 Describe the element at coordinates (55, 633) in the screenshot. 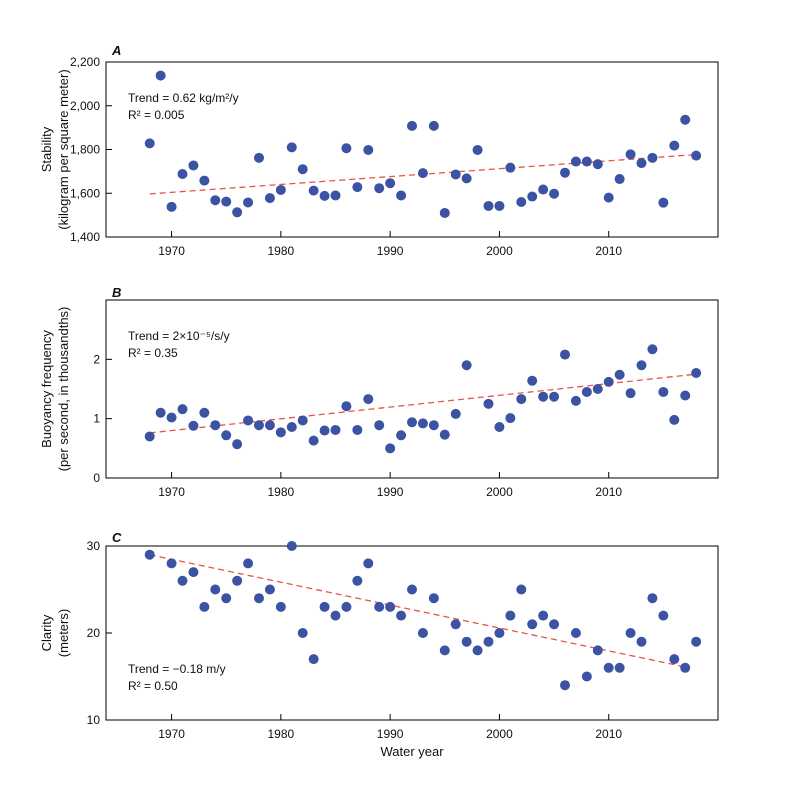

I see `panel-c-ylabel: Clarity (meters)` at that location.